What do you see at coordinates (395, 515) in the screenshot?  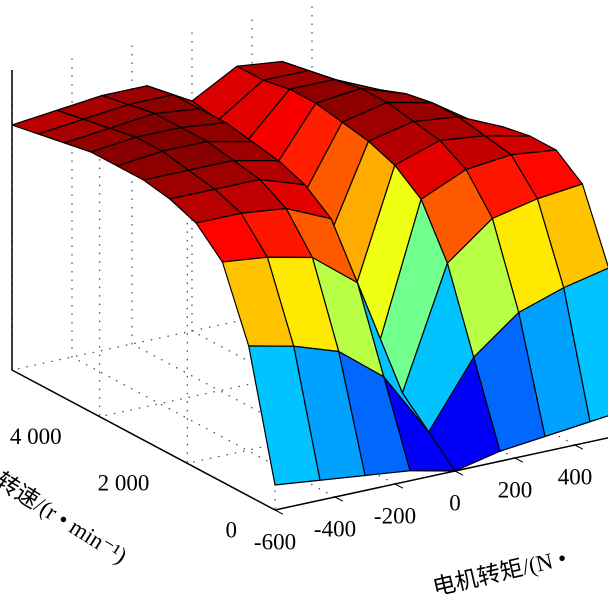 I see `x-tick-label: -200` at bounding box center [395, 515].